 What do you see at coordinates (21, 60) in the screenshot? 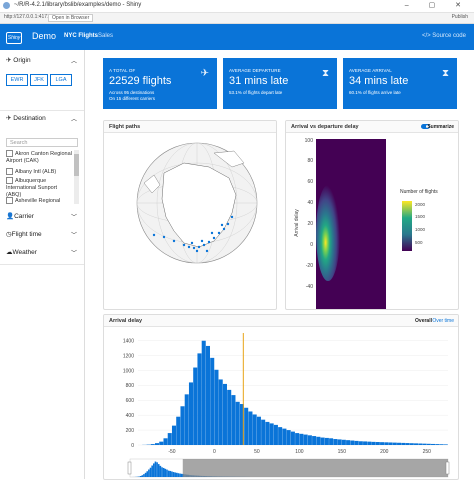
I see `origin-label: Origin` at bounding box center [21, 60].